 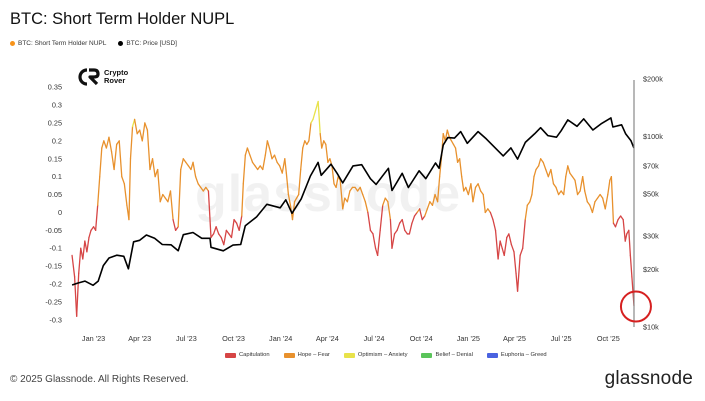 What do you see at coordinates (289, 355) in the screenshot?
I see `zone-swatch-hope-fear` at bounding box center [289, 355].